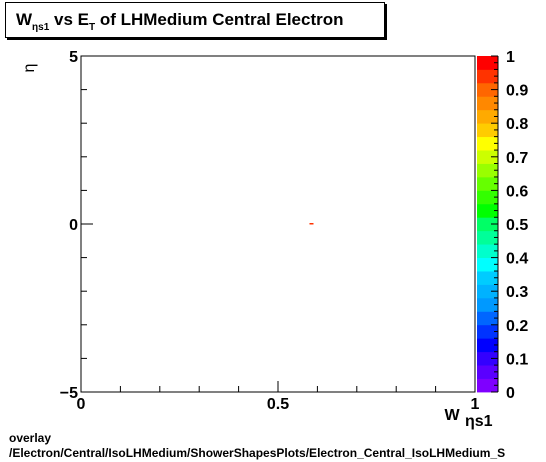 This screenshot has height=462, width=546. I want to click on colorbar, so click(488, 224).